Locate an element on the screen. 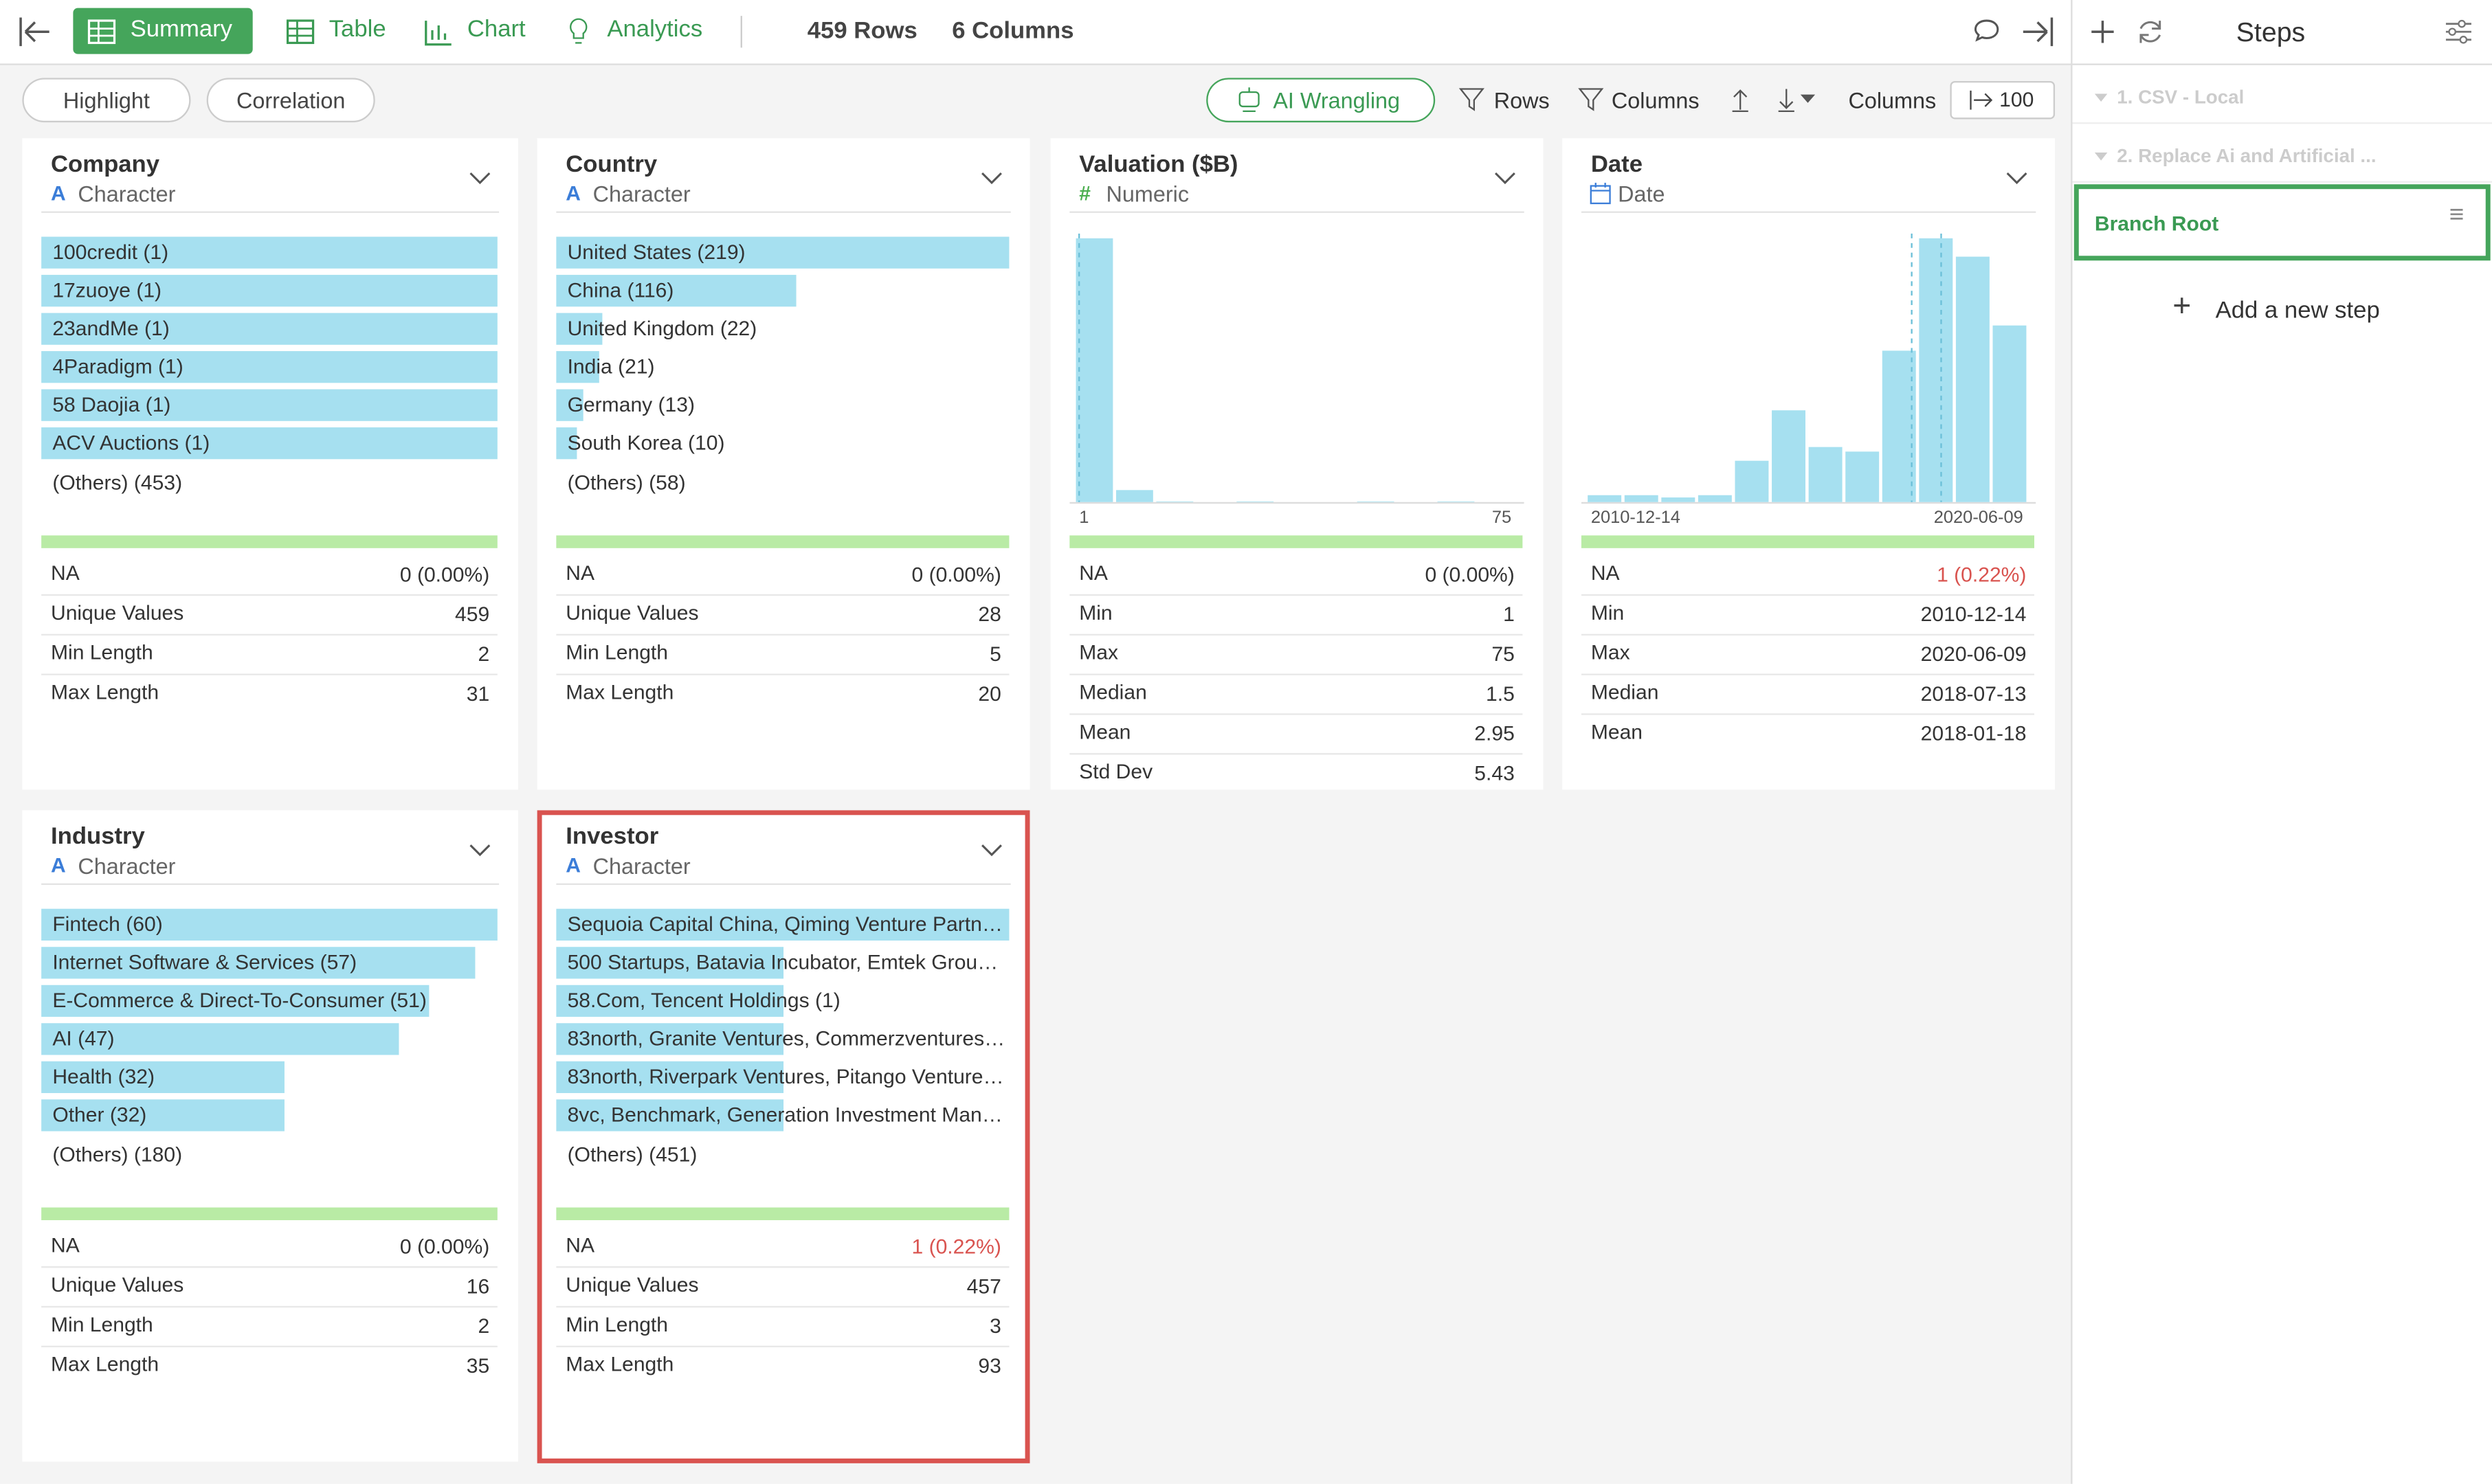 The height and width of the screenshot is (1484, 2492). step-caret is located at coordinates (2101, 97).